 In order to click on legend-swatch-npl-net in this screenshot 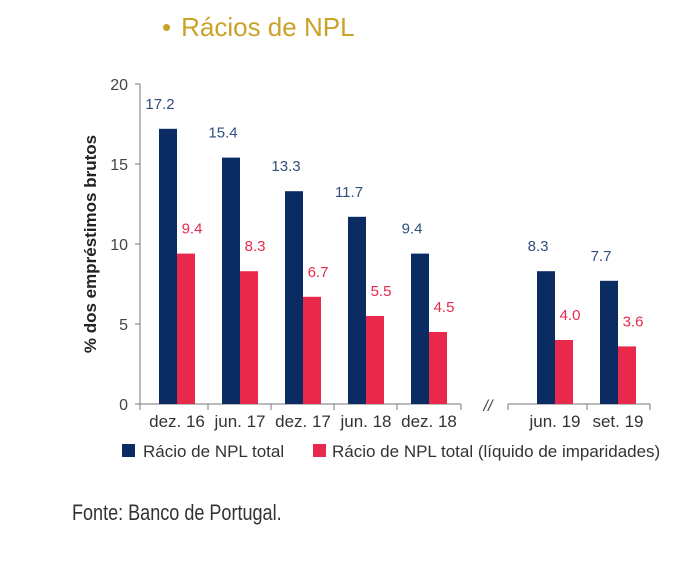, I will do `click(319, 450)`.